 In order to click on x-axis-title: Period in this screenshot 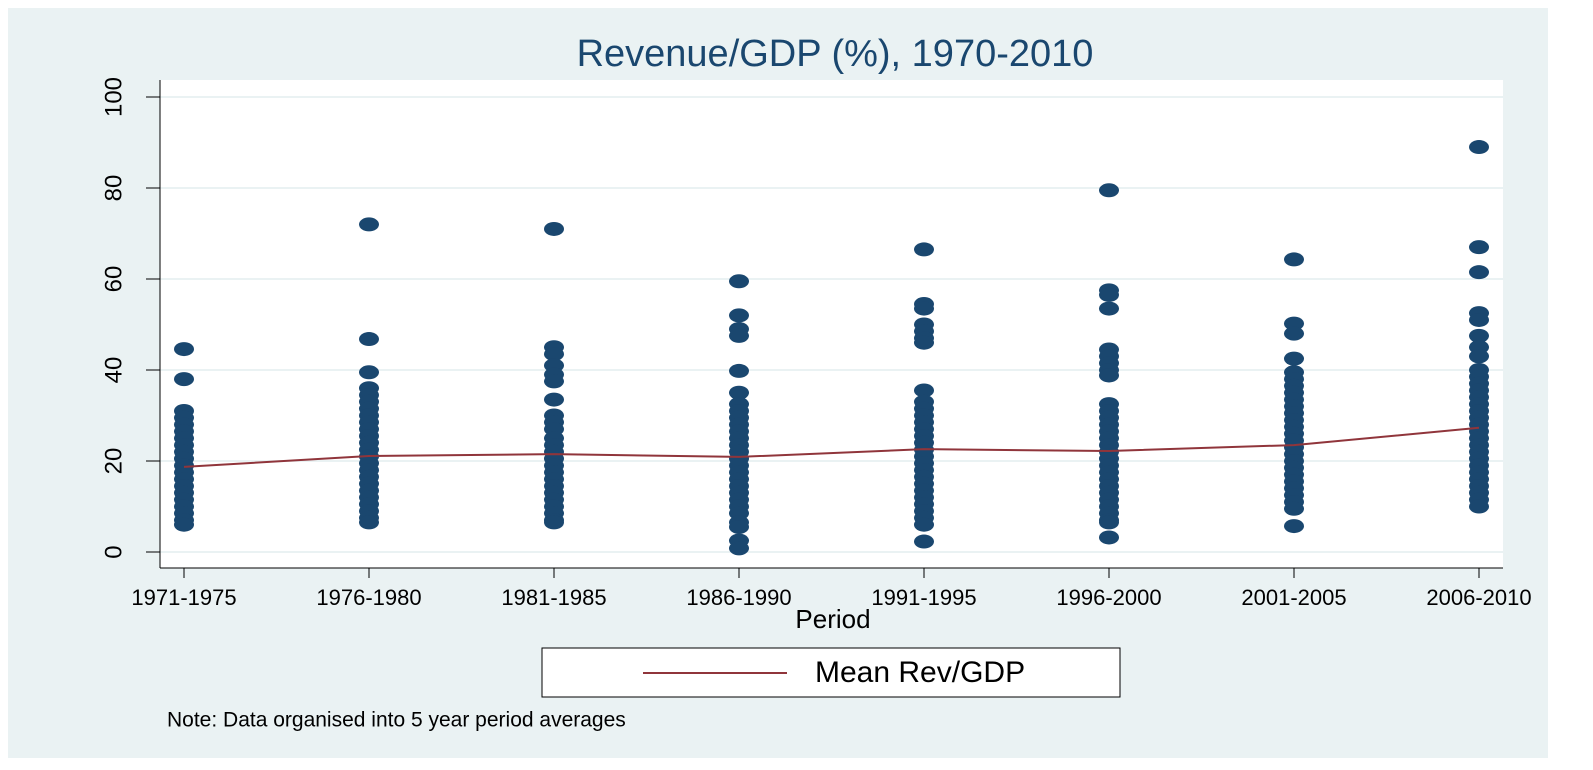, I will do `click(832, 619)`.